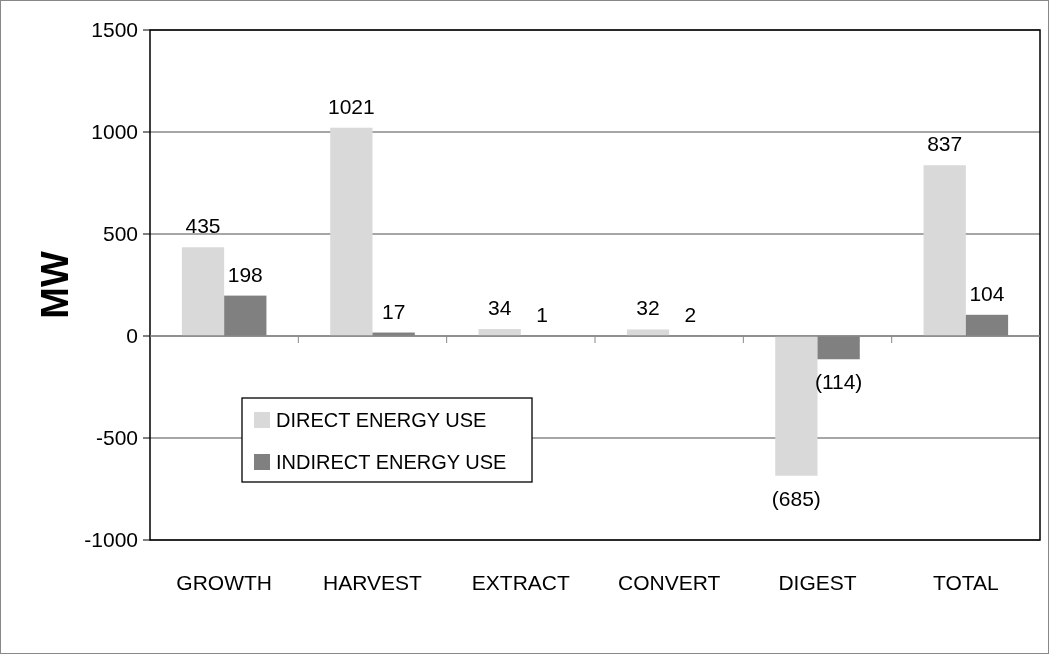  I want to click on legend-label: DIRECT ENERGY USE, so click(381, 420).